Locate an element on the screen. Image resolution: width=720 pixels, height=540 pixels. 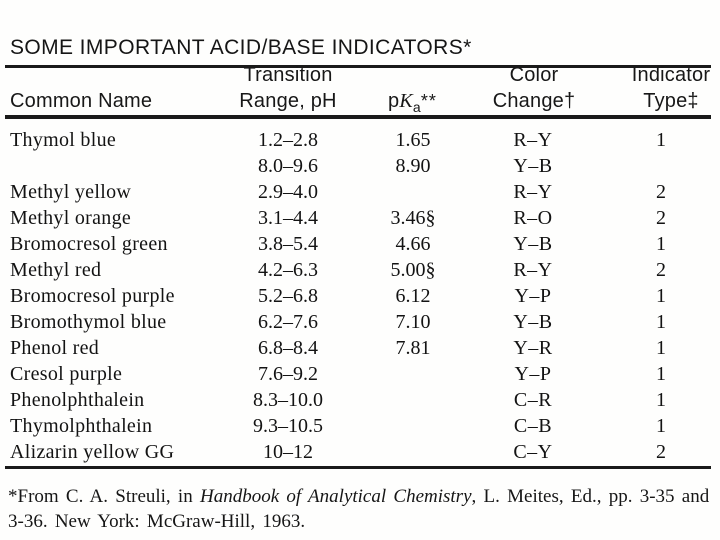
cell-color-change: C–Y is located at coordinates (533, 452).